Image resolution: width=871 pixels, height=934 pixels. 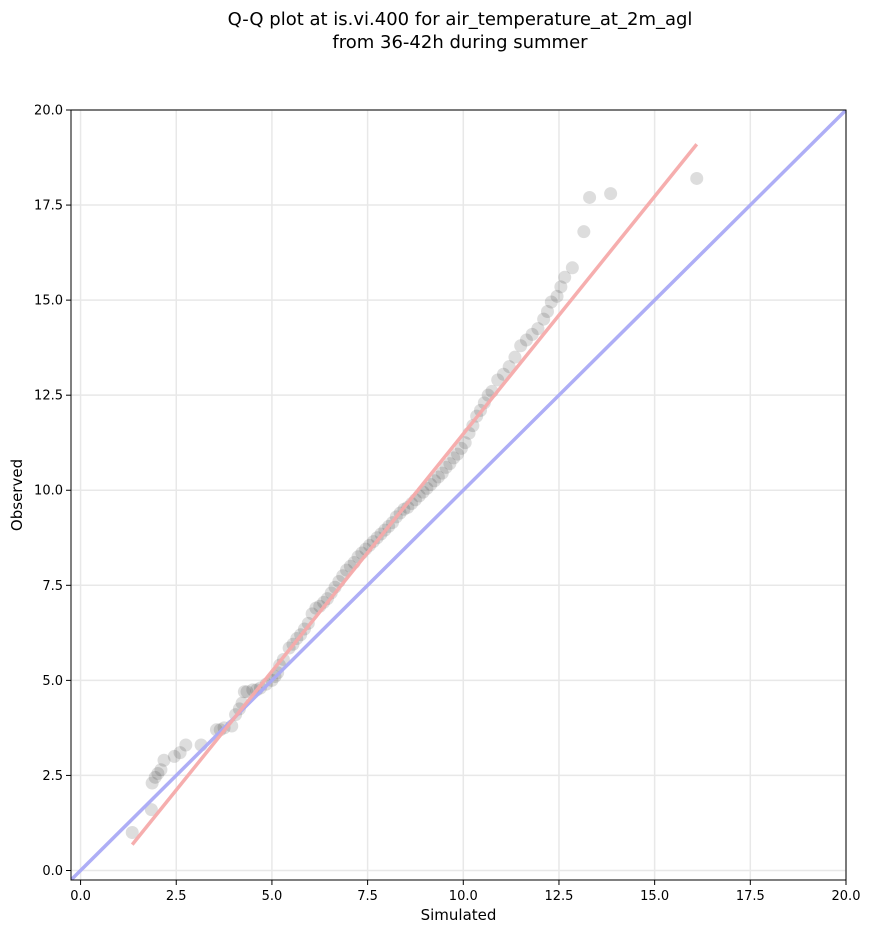 I want to click on x-tick-label: 17.5, so click(x=750, y=896).